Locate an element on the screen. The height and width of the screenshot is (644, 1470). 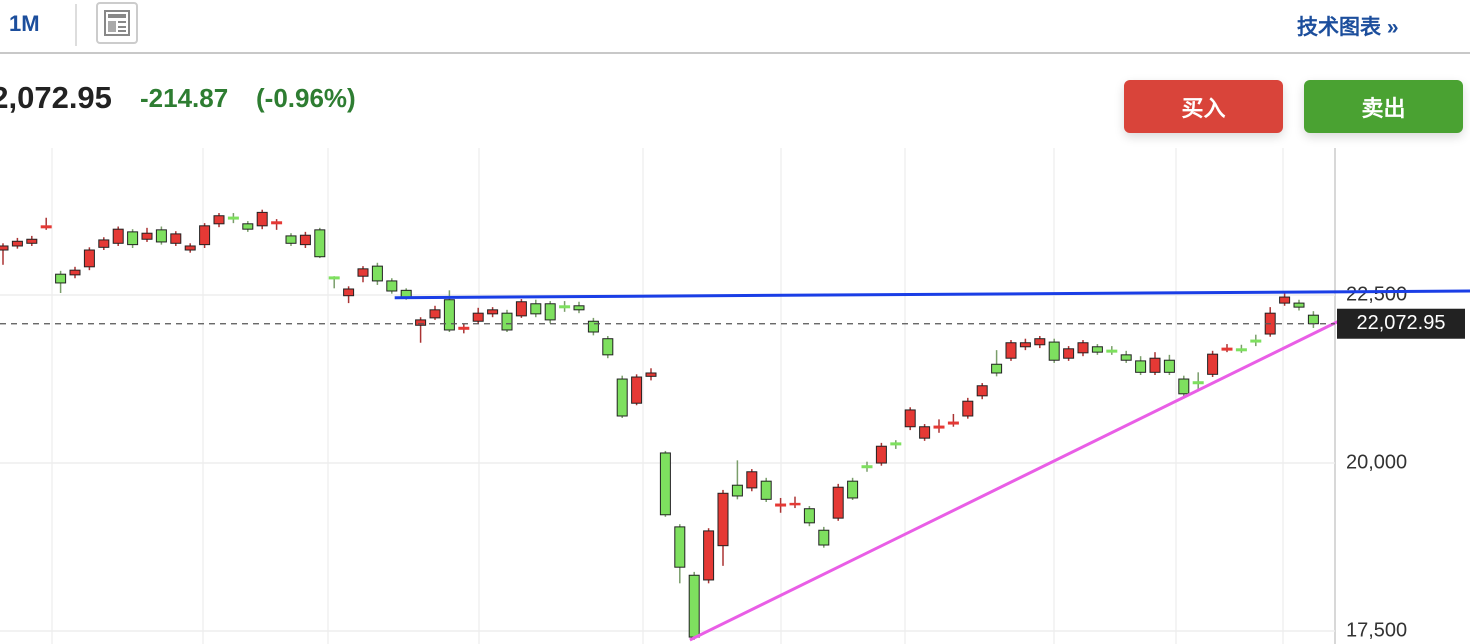
buy-button: 买入 is located at coordinates (1203, 106).